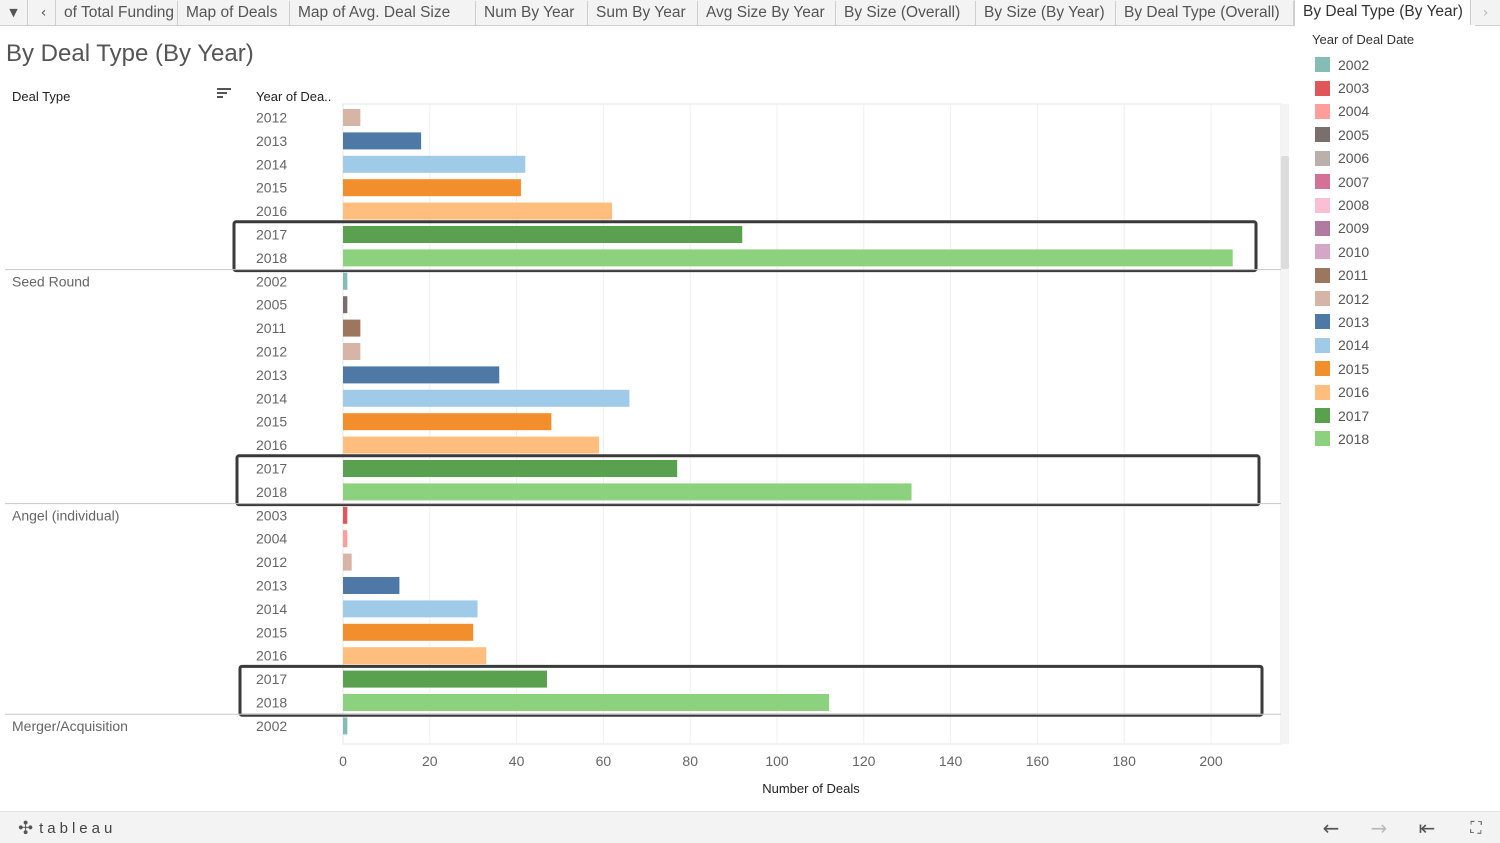 This screenshot has height=843, width=1500. What do you see at coordinates (41, 96) in the screenshot?
I see `deal-type-header: Deal Type` at bounding box center [41, 96].